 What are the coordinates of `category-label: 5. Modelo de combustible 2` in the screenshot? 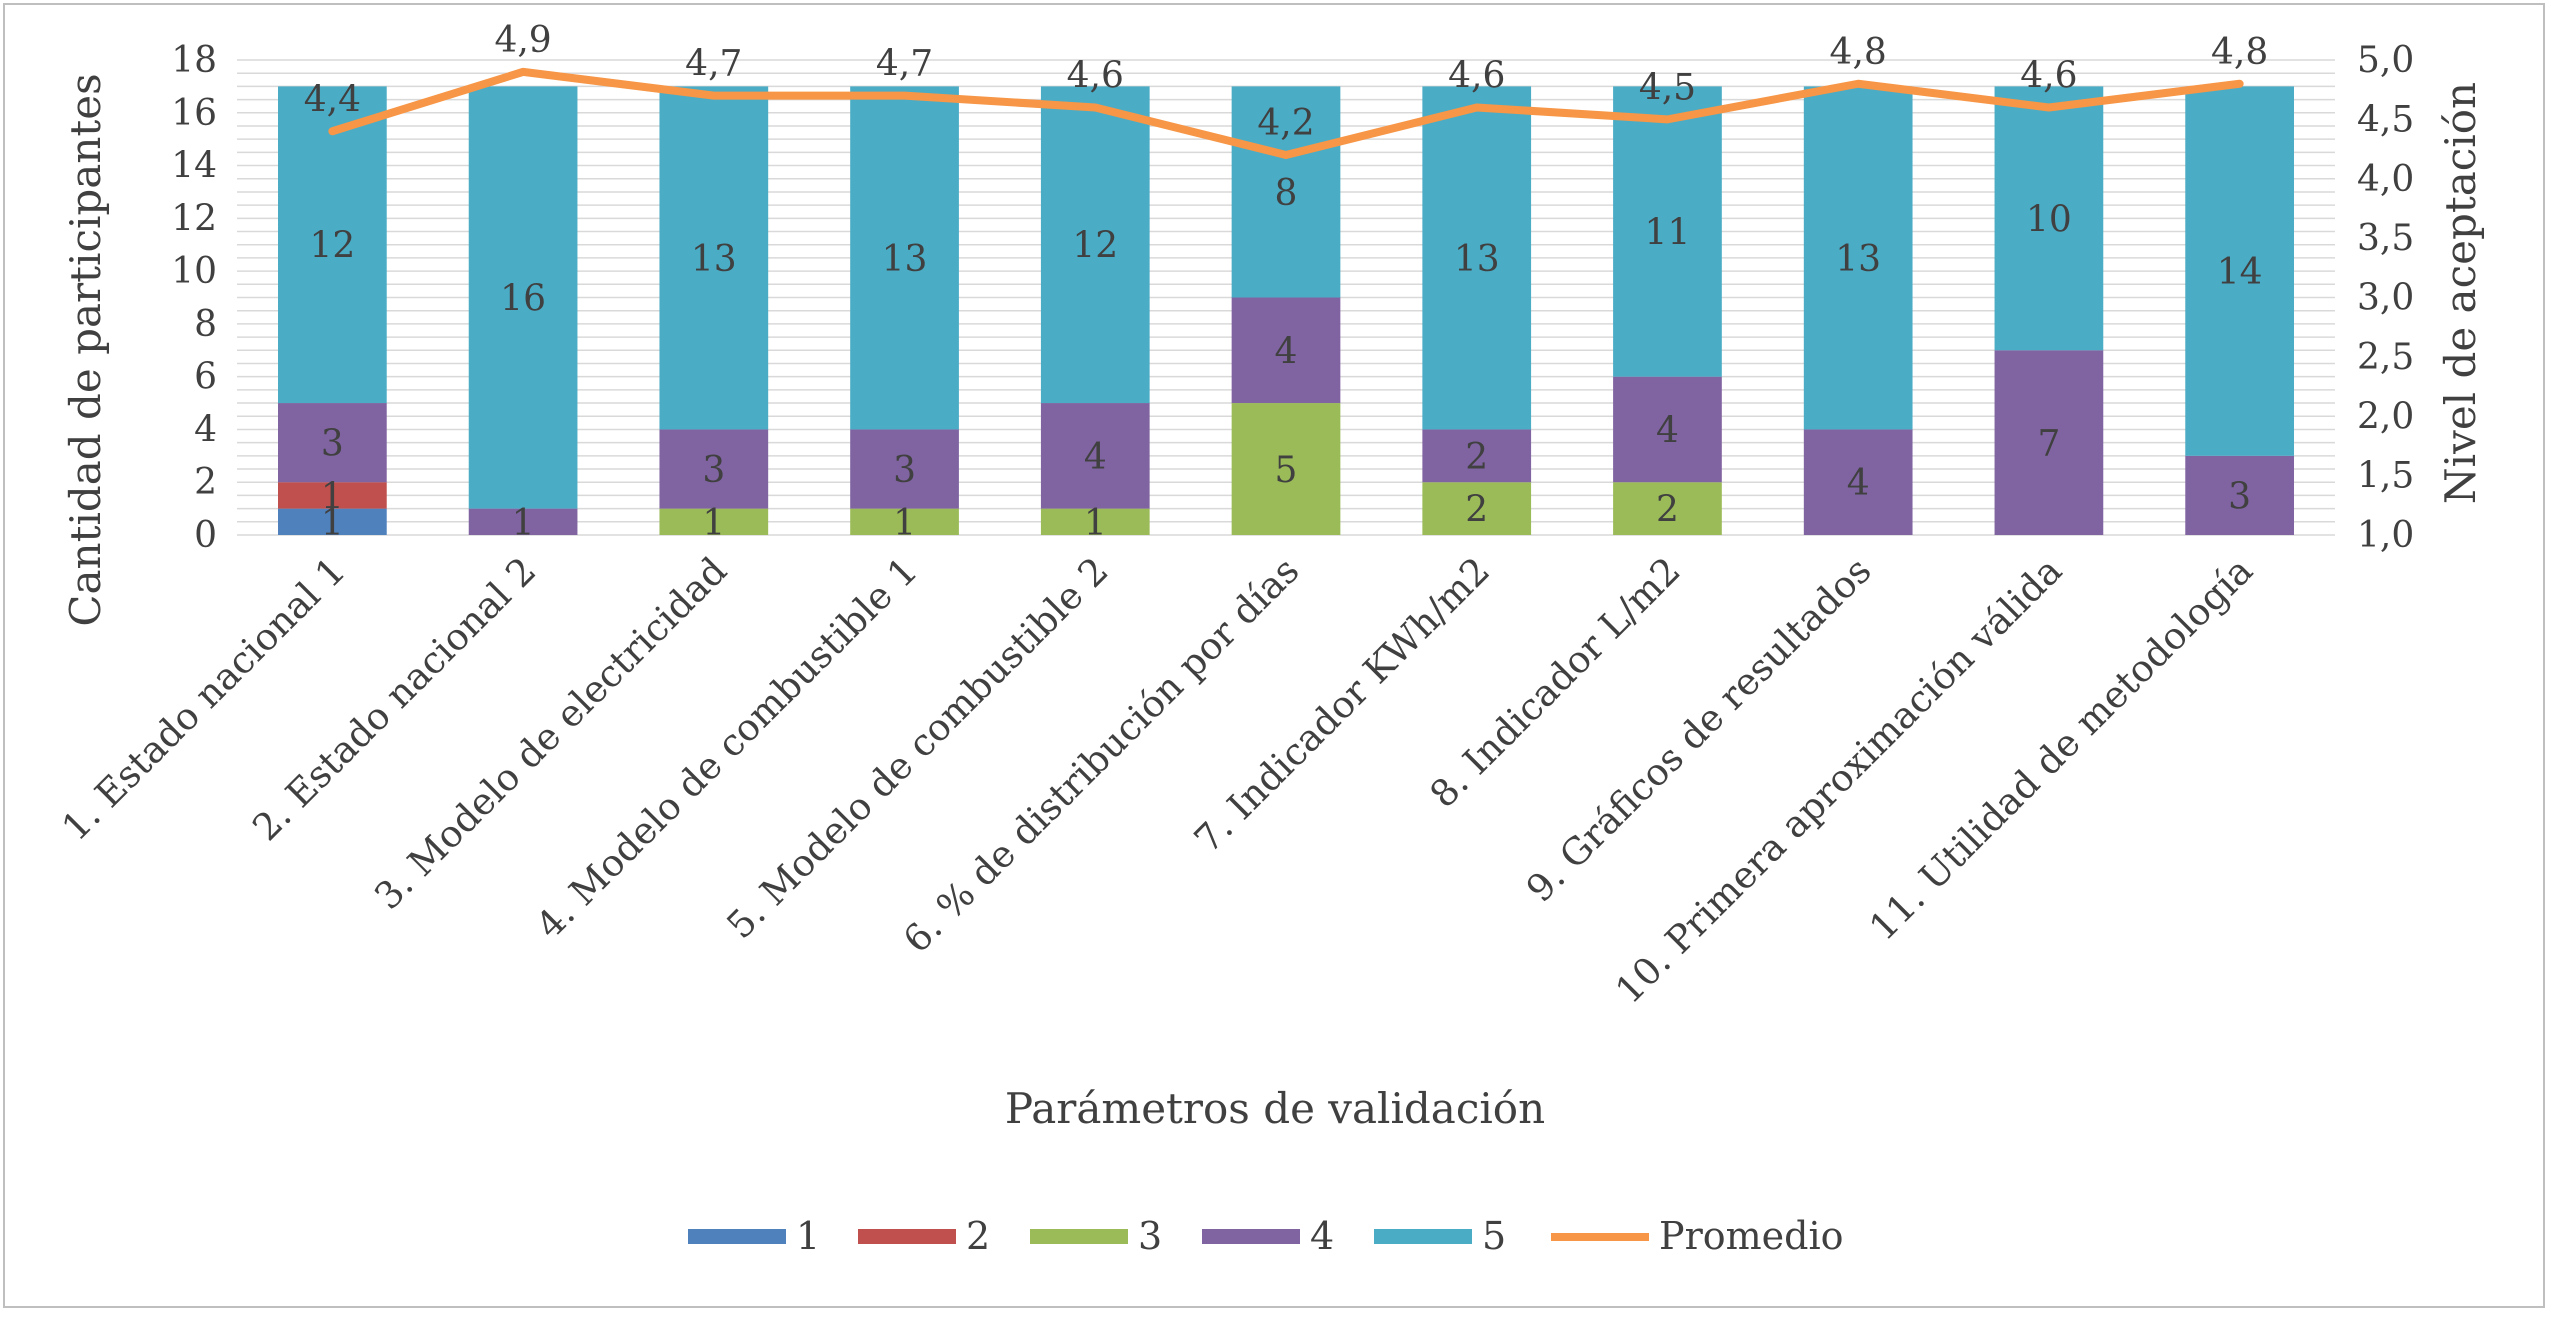 It's located at (918, 748).